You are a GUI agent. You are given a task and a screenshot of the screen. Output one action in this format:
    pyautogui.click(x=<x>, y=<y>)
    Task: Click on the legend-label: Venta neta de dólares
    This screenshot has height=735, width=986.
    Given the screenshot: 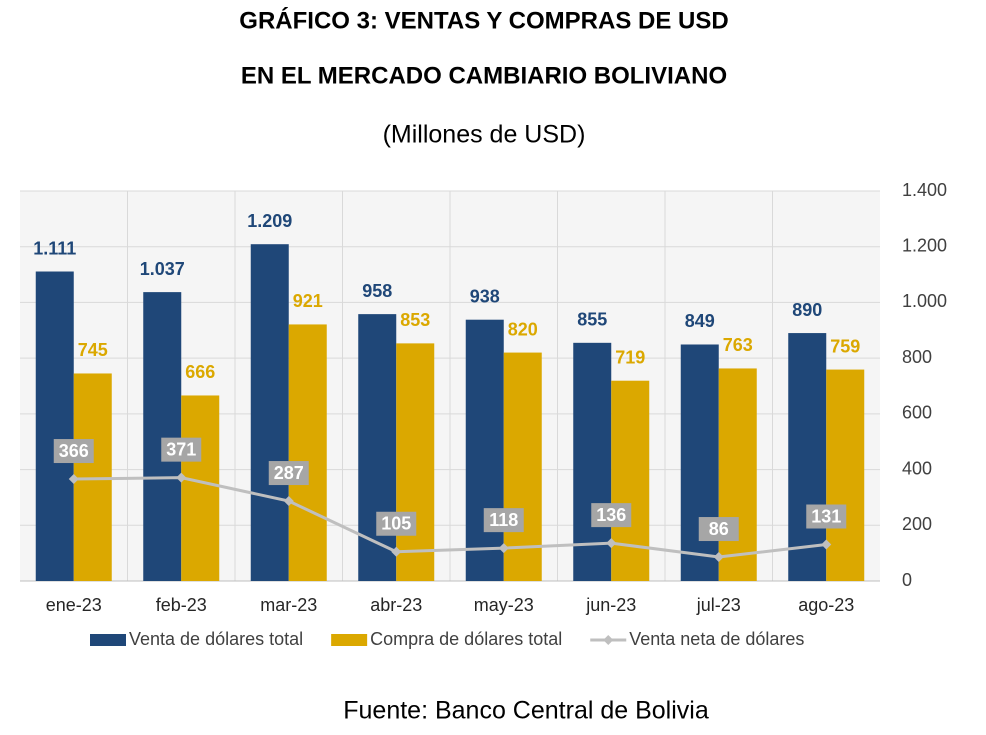 What is the action you would take?
    pyautogui.click(x=716, y=639)
    